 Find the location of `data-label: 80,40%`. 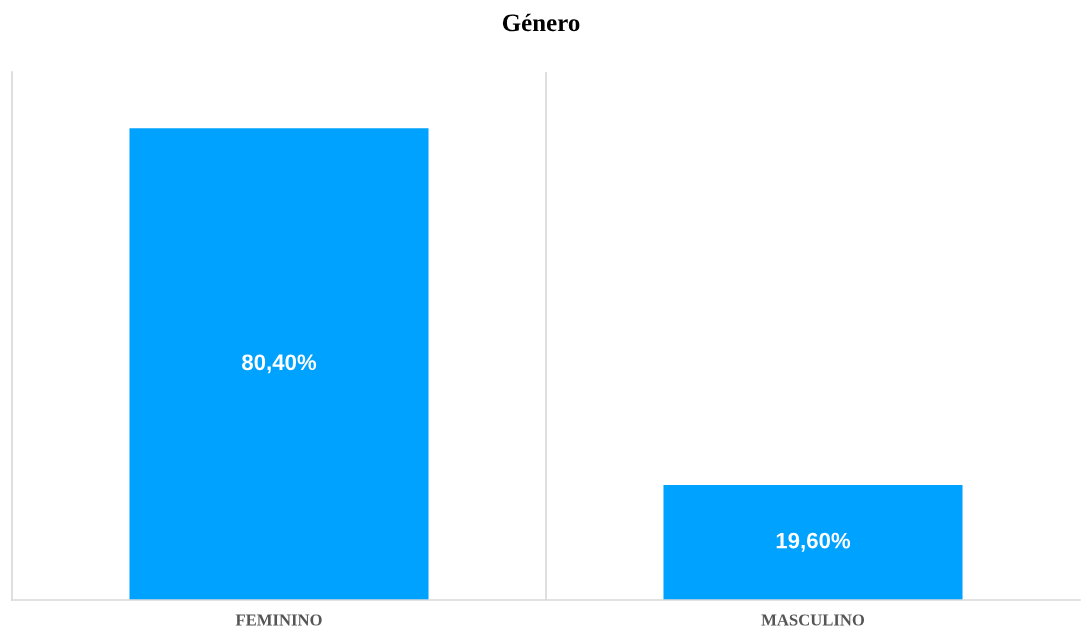

data-label: 80,40% is located at coordinates (279, 364).